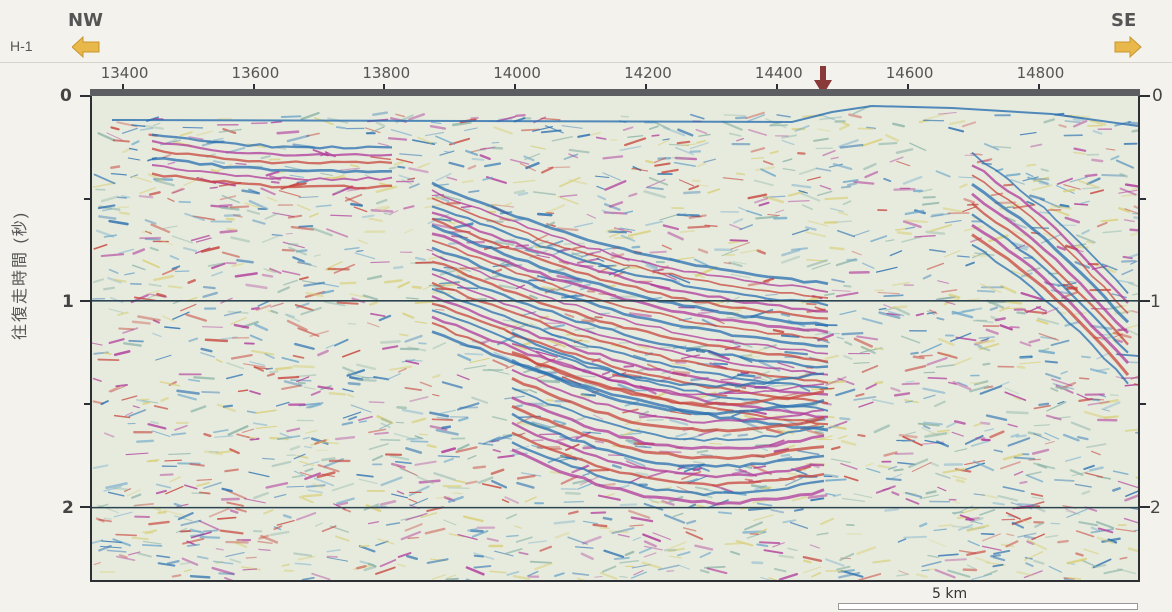  Describe the element at coordinates (615, 92) in the screenshot. I see `section-top-bar` at that location.